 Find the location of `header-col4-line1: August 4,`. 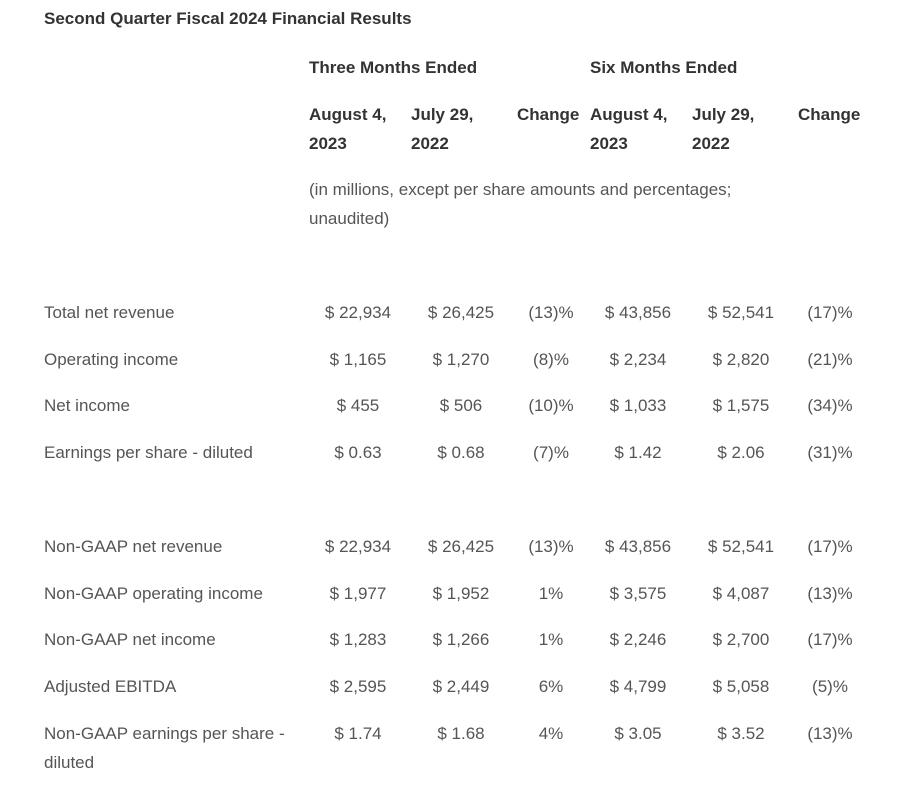

header-col4-line1: August 4, is located at coordinates (629, 114).